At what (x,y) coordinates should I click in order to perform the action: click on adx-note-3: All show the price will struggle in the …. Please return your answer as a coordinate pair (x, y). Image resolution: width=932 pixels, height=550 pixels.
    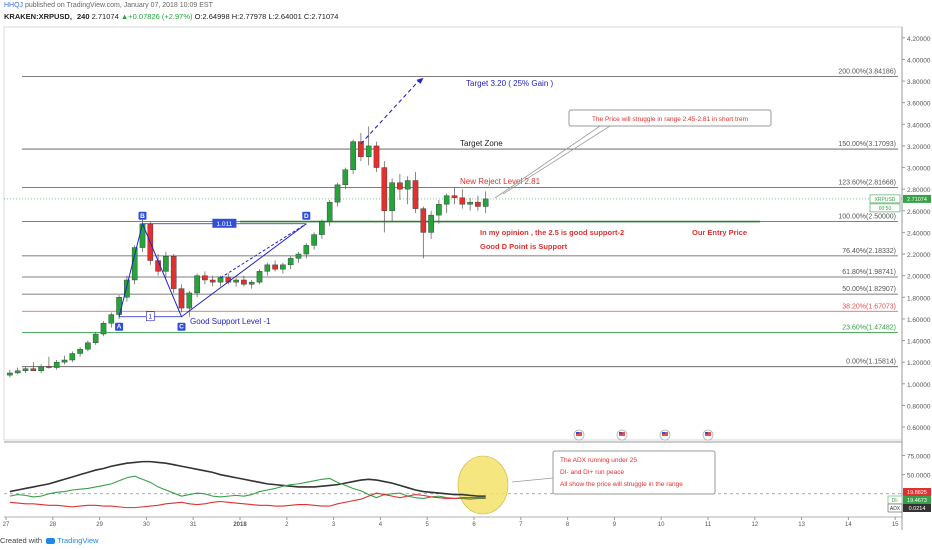
    Looking at the image, I should click on (621, 484).